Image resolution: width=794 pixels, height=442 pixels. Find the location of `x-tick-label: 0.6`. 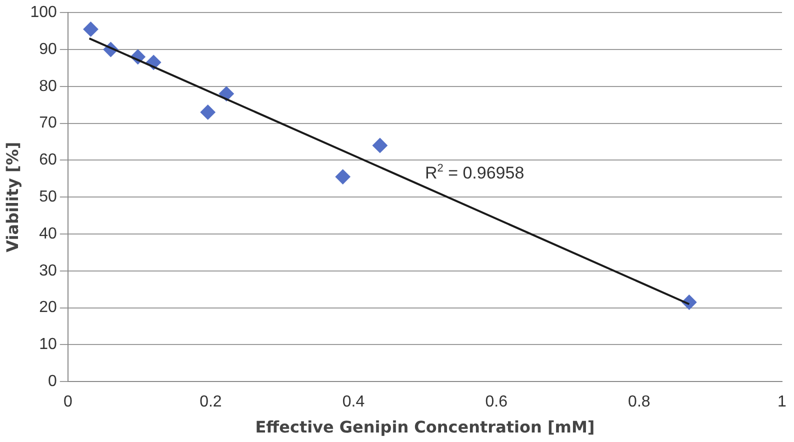

x-tick-label: 0.6 is located at coordinates (496, 402).